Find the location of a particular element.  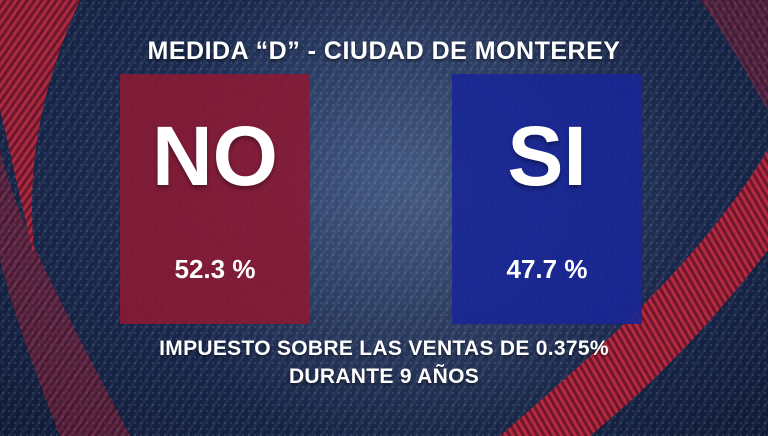

si-percent: 47.7 % is located at coordinates (547, 269).